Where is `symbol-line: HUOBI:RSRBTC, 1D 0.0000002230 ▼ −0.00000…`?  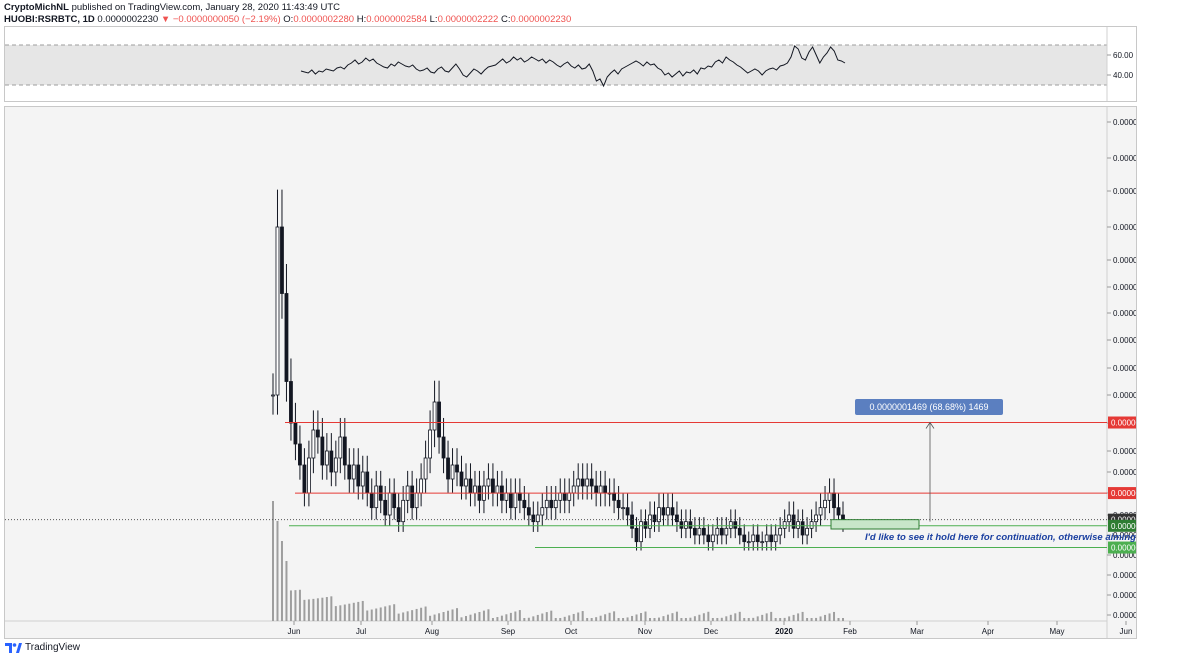
symbol-line: HUOBI:RSRBTC, 1D 0.0000002230 ▼ −0.00000… is located at coordinates (287, 20).